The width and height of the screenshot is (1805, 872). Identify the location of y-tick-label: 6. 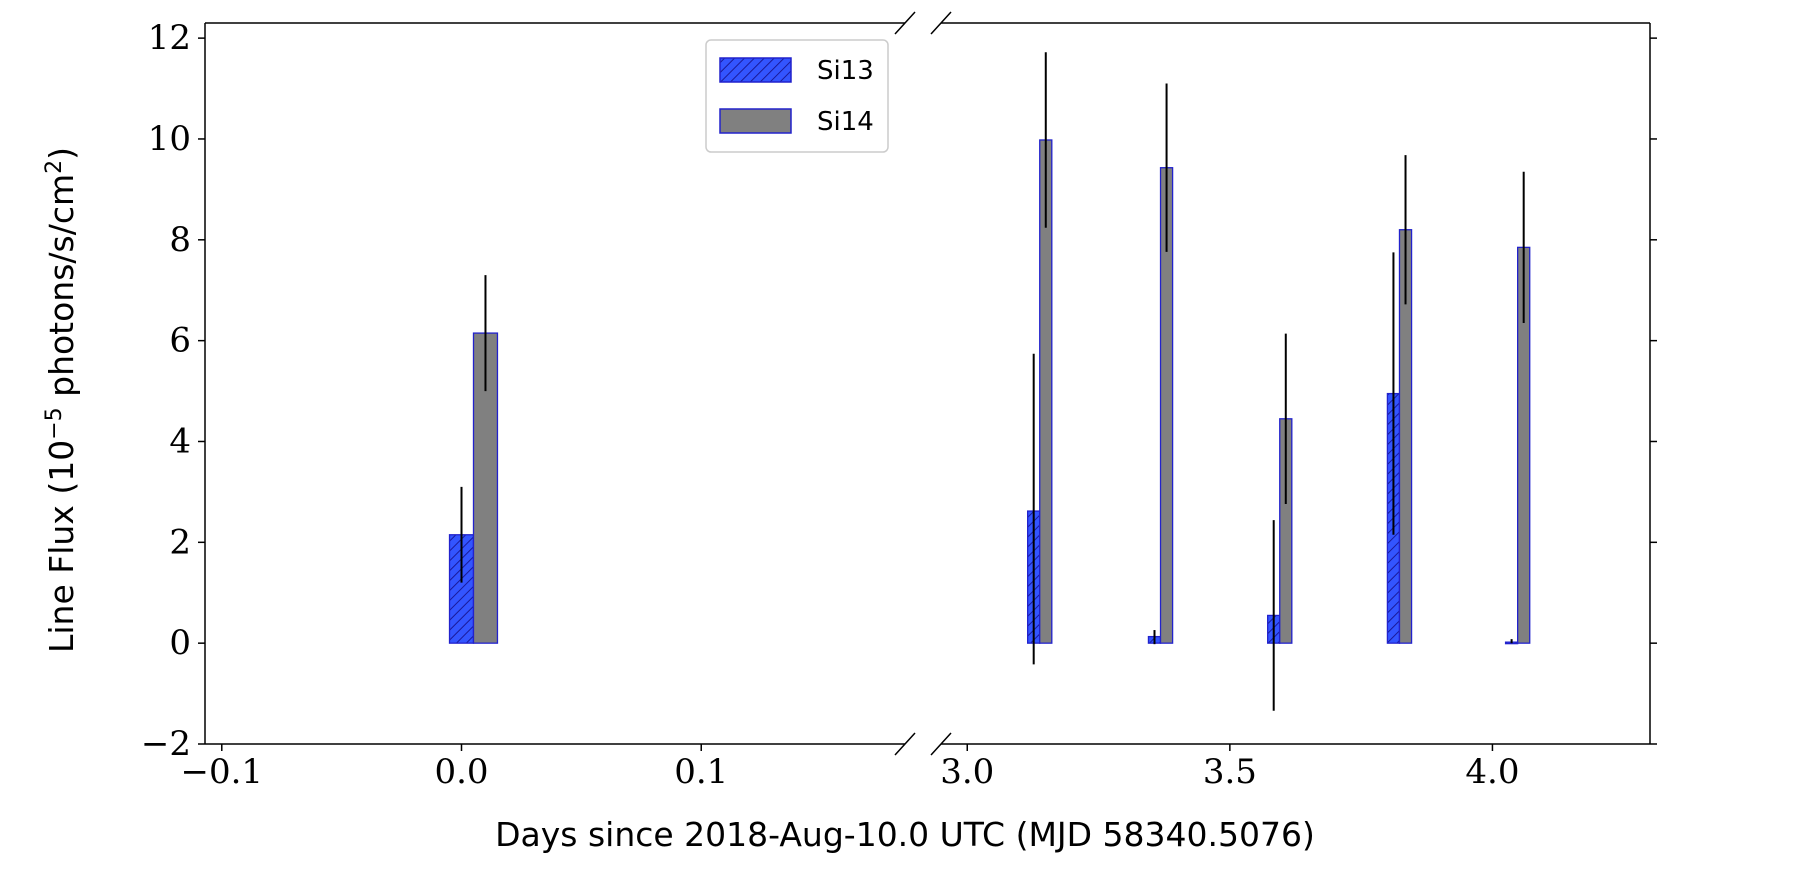
(180, 341).